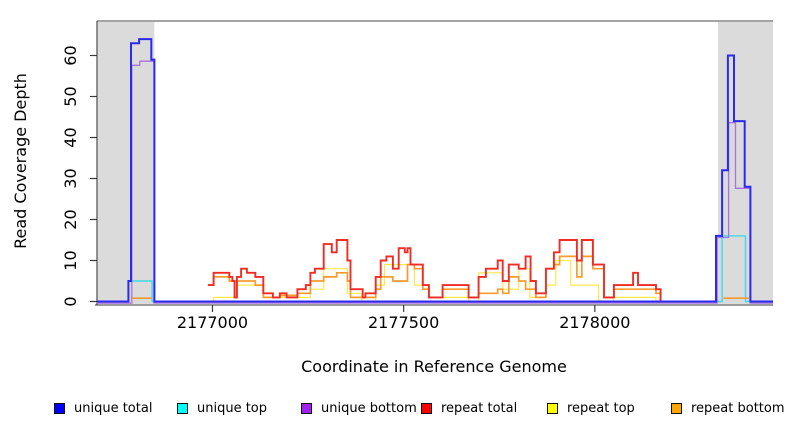  I want to click on legend-item-unique-total: unique total, so click(103, 408).